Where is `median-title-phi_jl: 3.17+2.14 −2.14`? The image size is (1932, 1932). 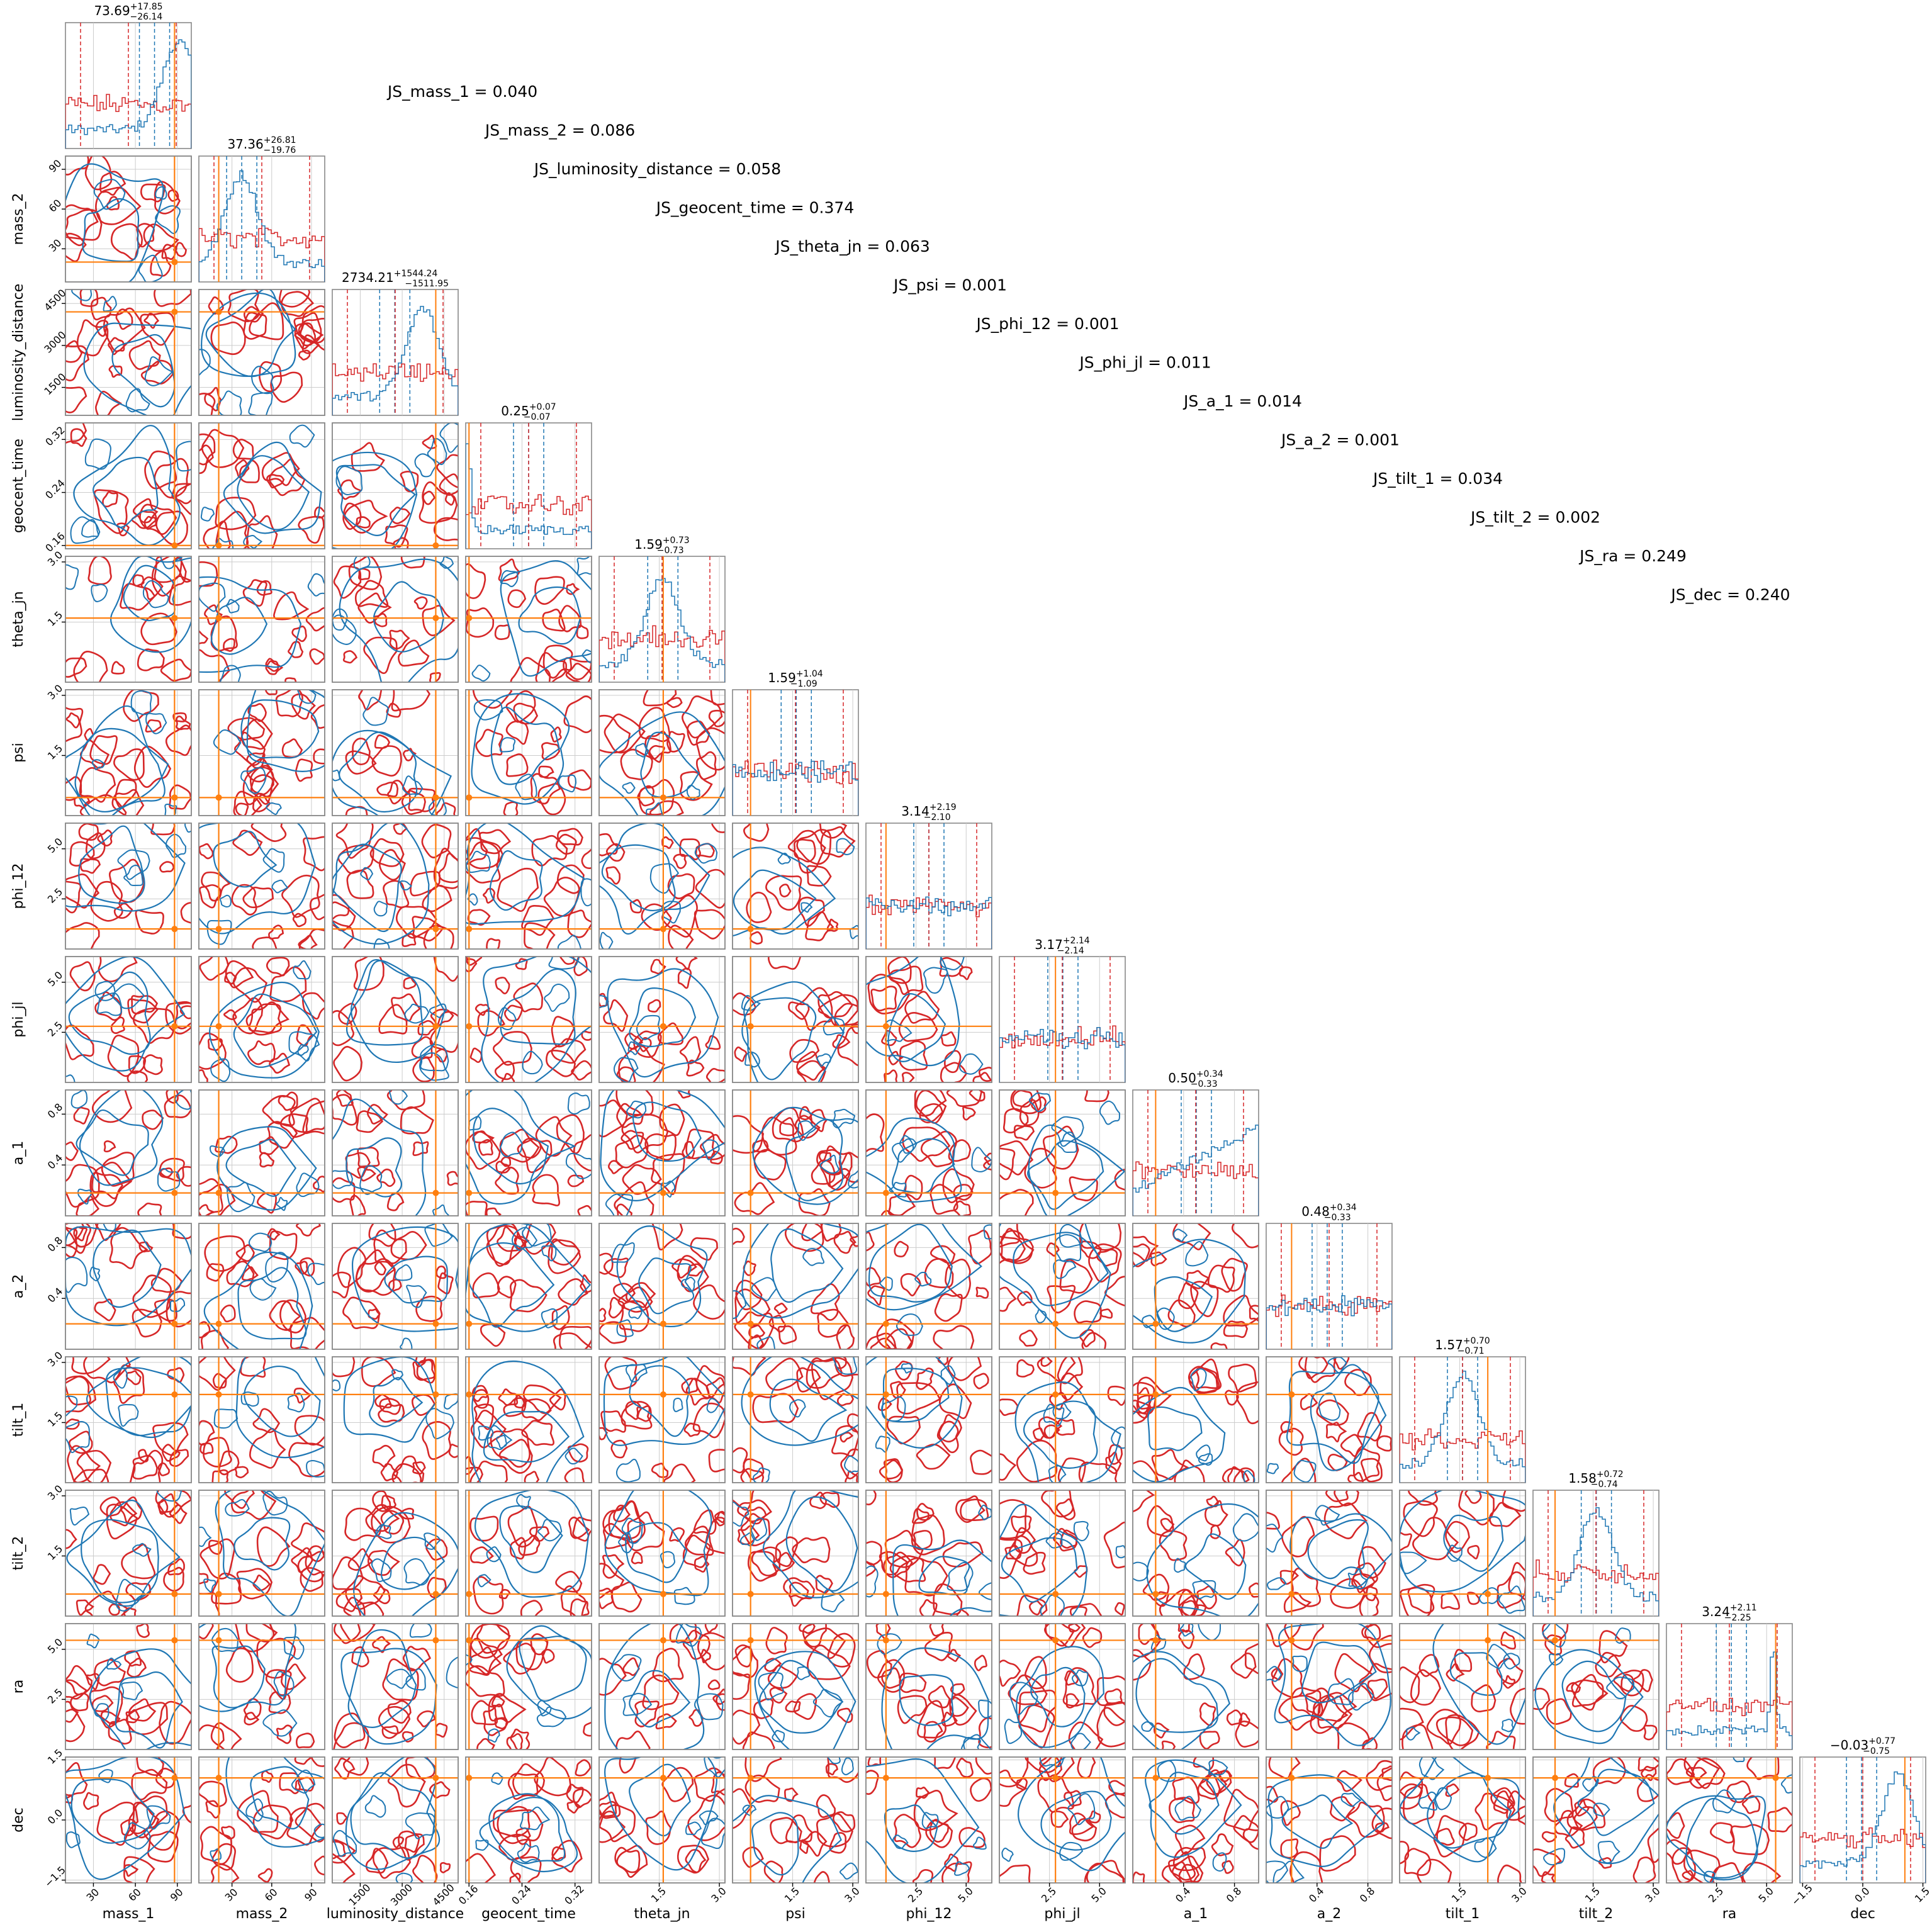 median-title-phi_jl: 3.17+2.14 −2.14 is located at coordinates (1062, 946).